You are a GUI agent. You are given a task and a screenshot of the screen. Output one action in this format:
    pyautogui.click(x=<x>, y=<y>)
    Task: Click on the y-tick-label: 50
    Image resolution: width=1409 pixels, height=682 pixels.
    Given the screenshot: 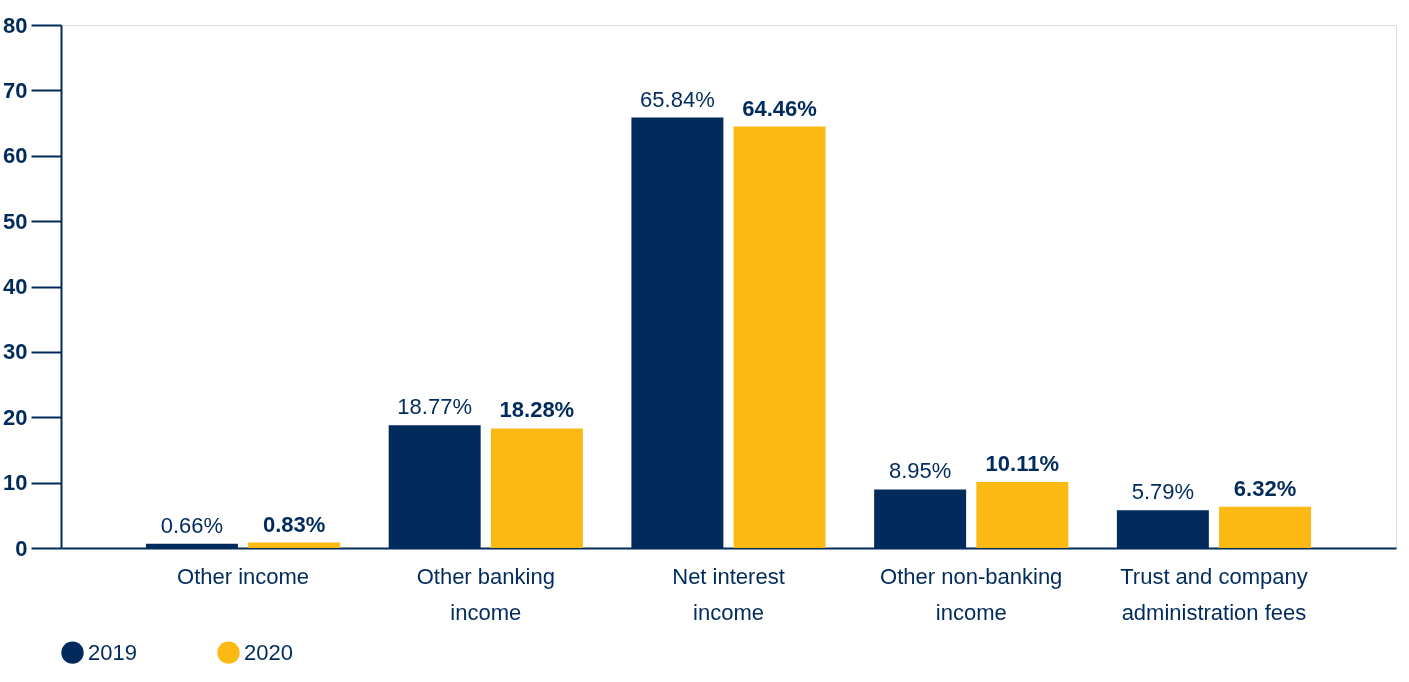 What is the action you would take?
    pyautogui.click(x=15, y=221)
    